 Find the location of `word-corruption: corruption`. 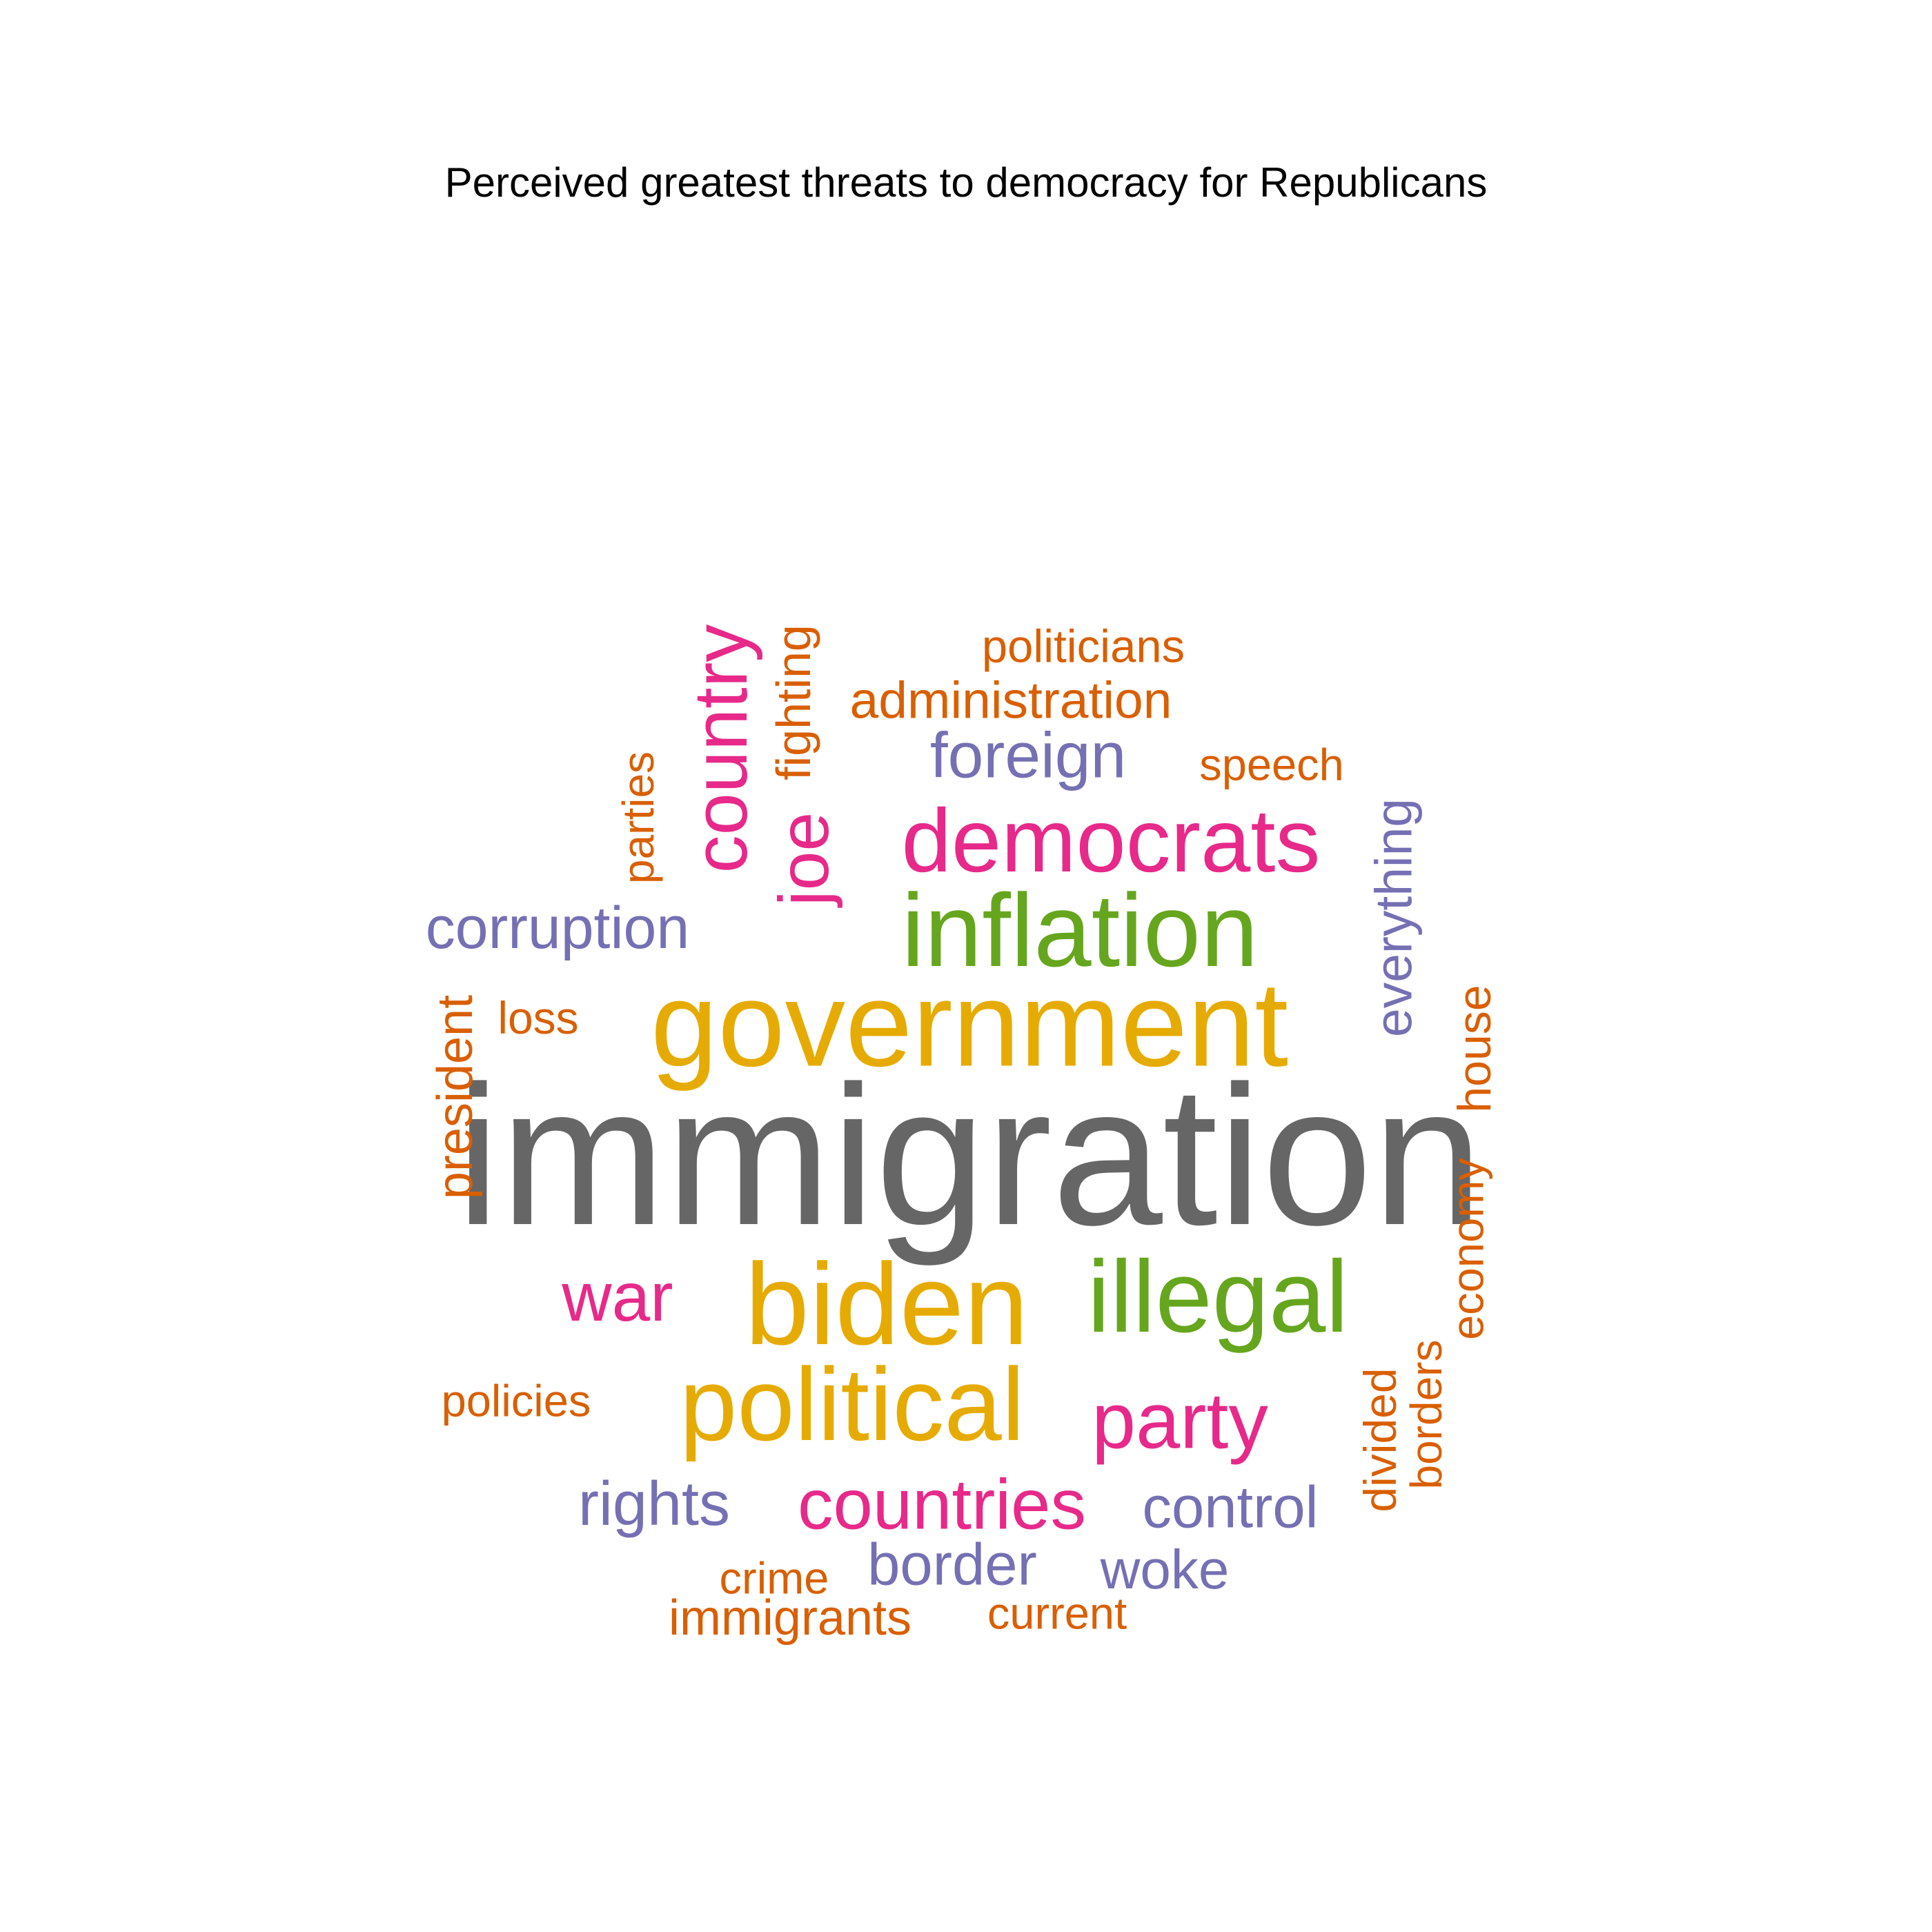

word-corruption: corruption is located at coordinates (557, 928).